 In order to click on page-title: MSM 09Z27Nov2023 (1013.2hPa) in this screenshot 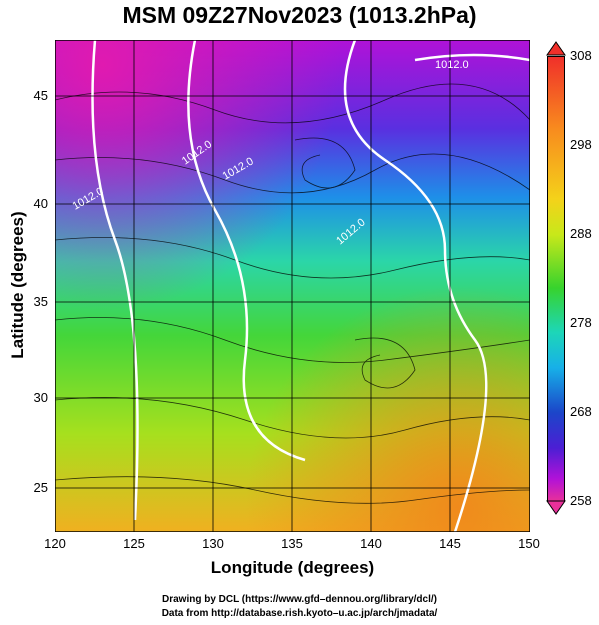, I will do `click(299, 15)`.